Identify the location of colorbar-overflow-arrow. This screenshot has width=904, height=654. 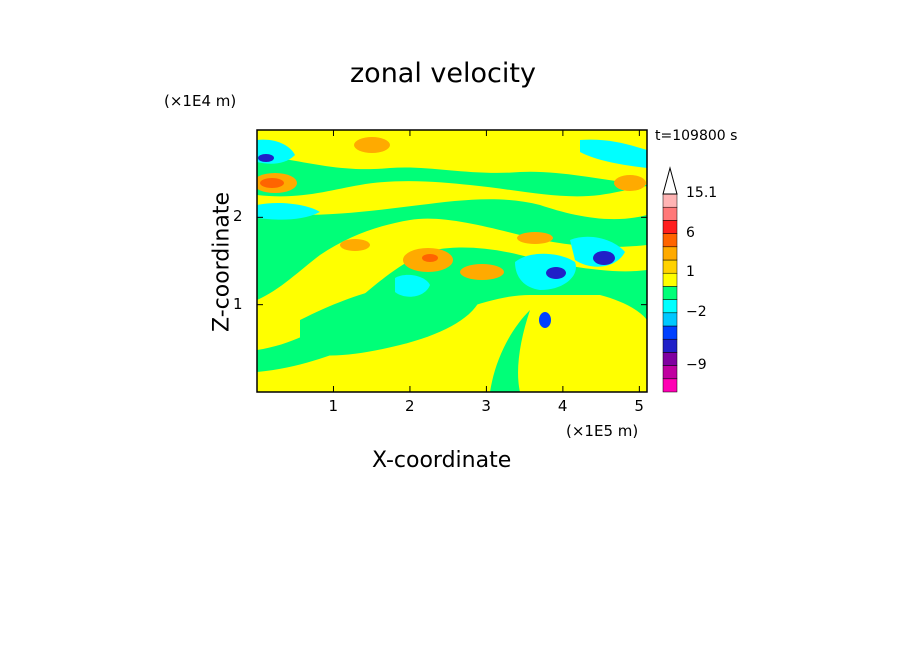
(670, 180).